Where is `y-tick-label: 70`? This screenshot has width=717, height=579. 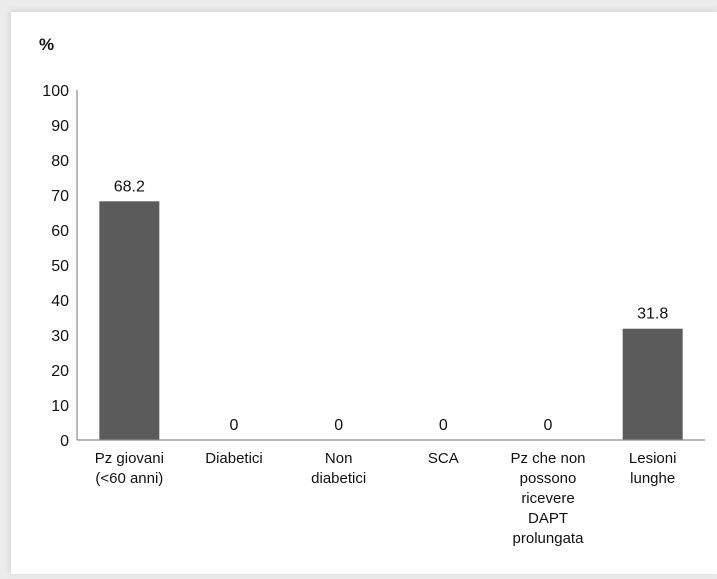
y-tick-label: 70 is located at coordinates (60, 196).